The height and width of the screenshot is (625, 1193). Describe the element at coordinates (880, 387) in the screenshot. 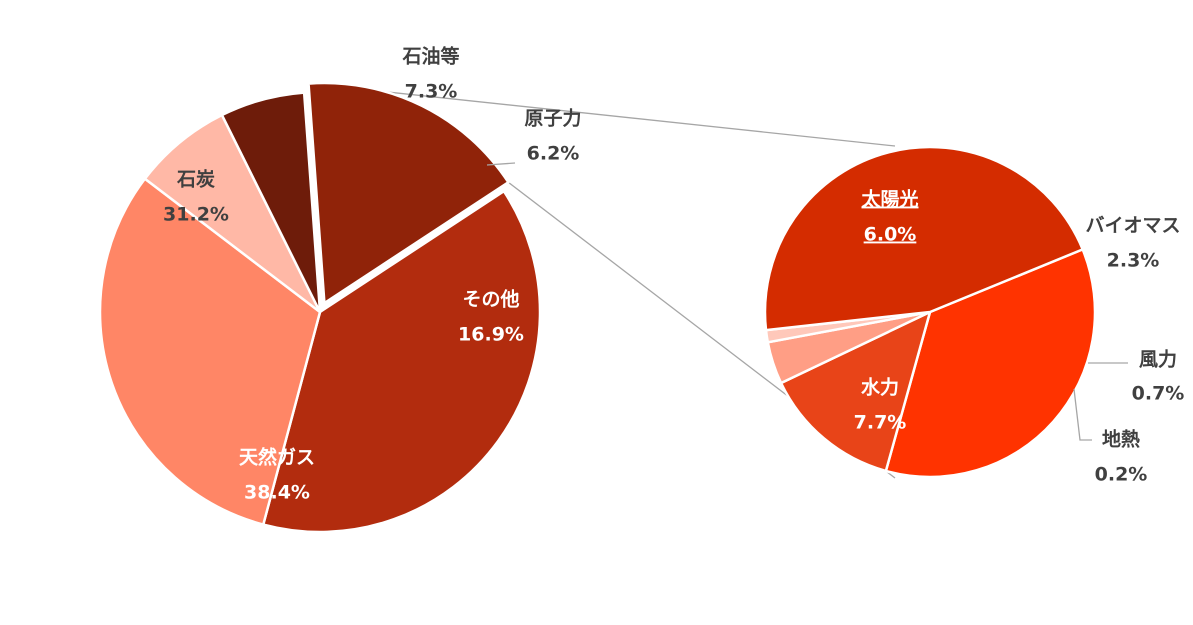

I see `sub-category-label-4: 水力` at that location.